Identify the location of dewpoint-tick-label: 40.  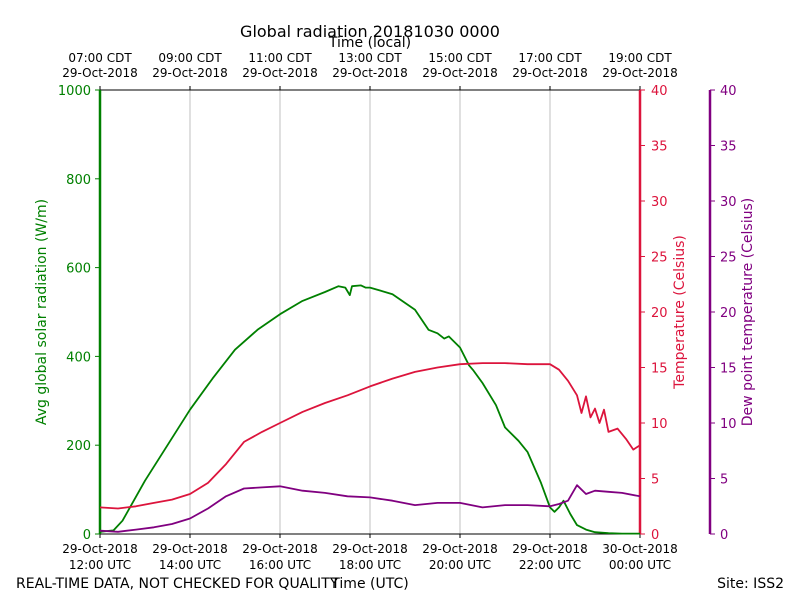
(728, 91).